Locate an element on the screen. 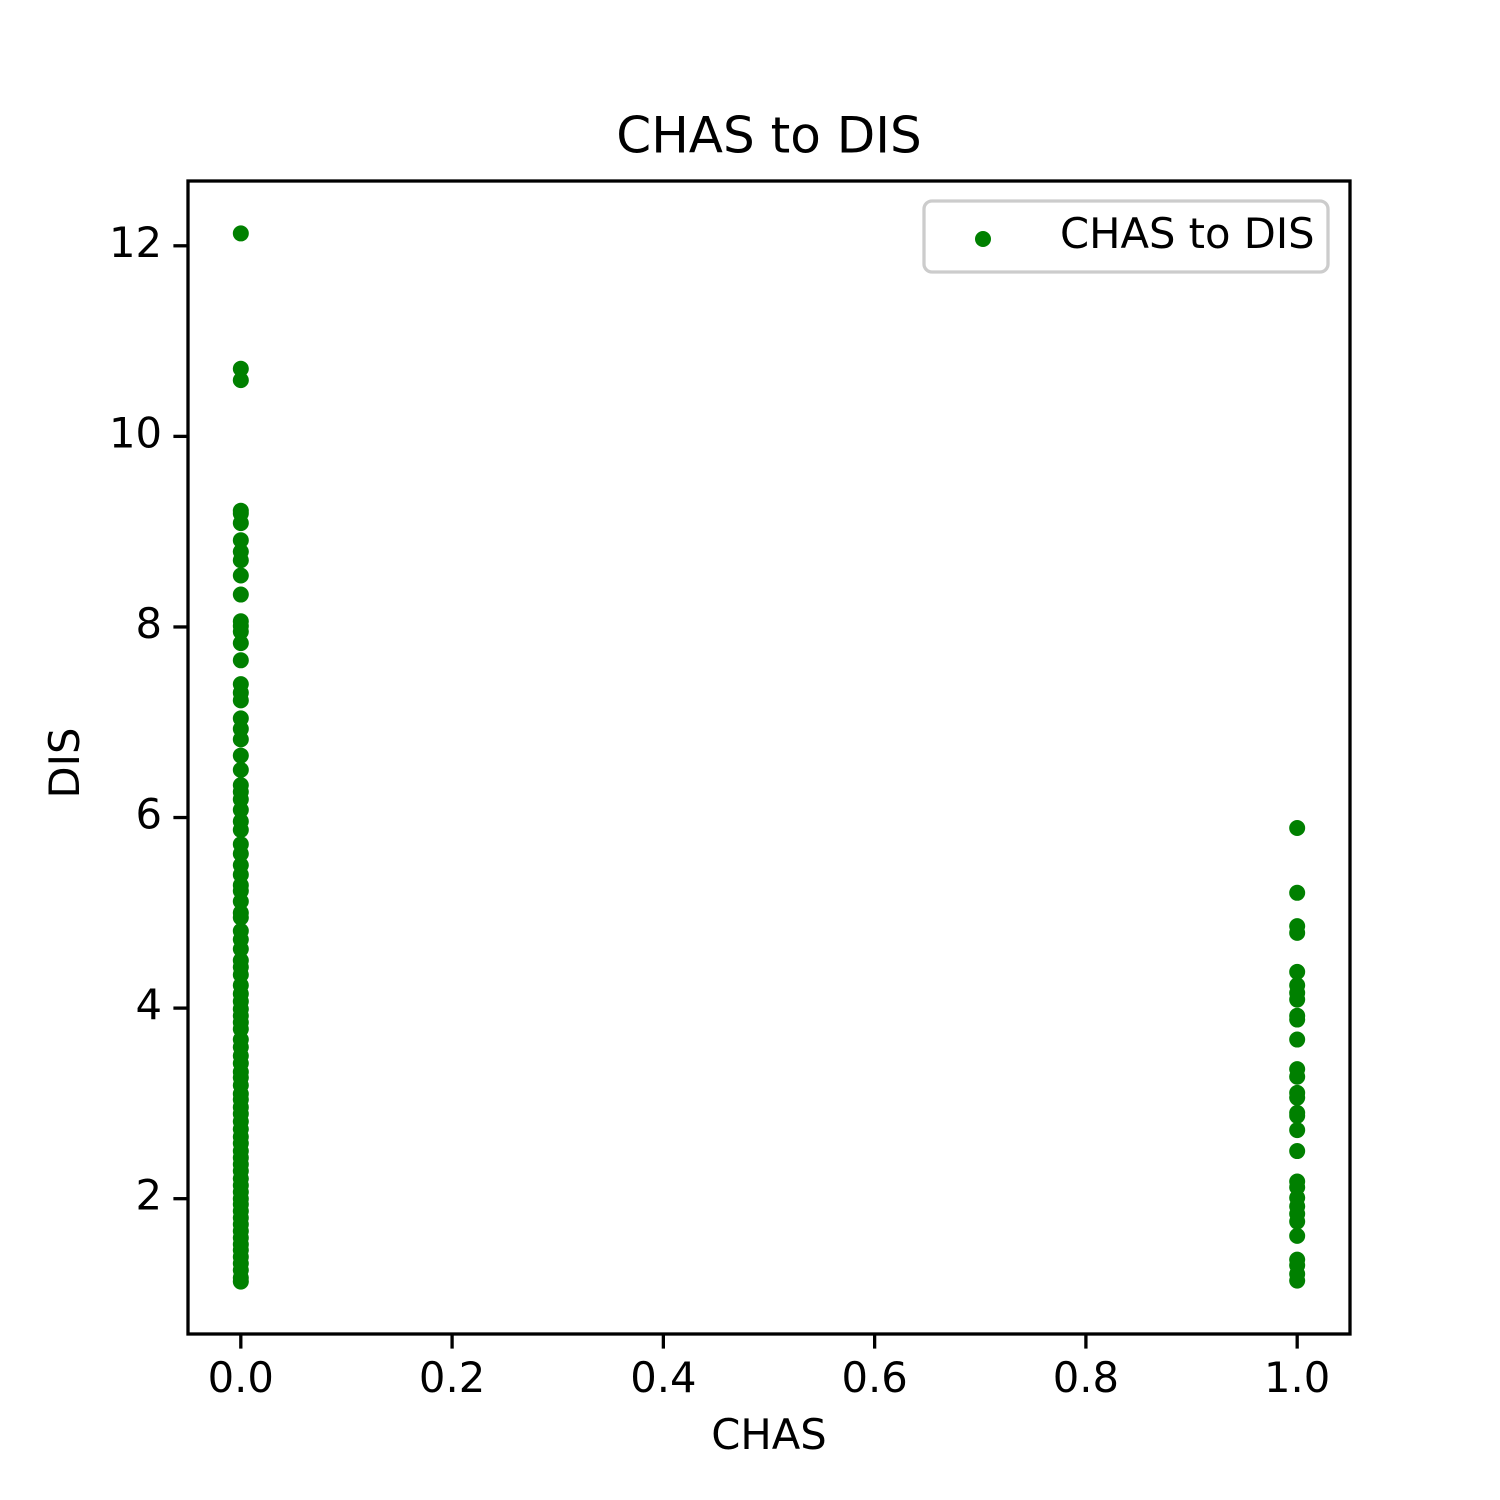 This screenshot has width=1500, height=1500. y-tick-label: 10 is located at coordinates (135, 432).